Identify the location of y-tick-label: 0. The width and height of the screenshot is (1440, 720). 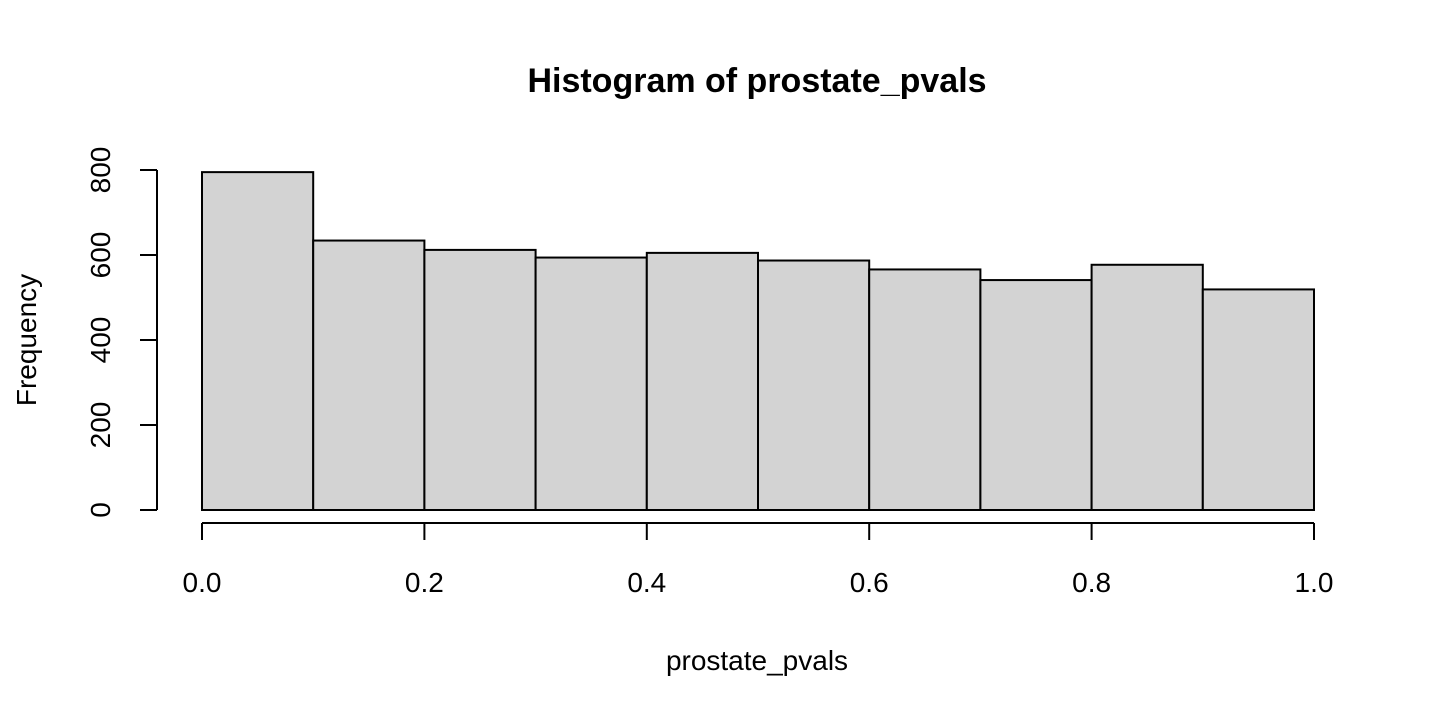
(100, 510).